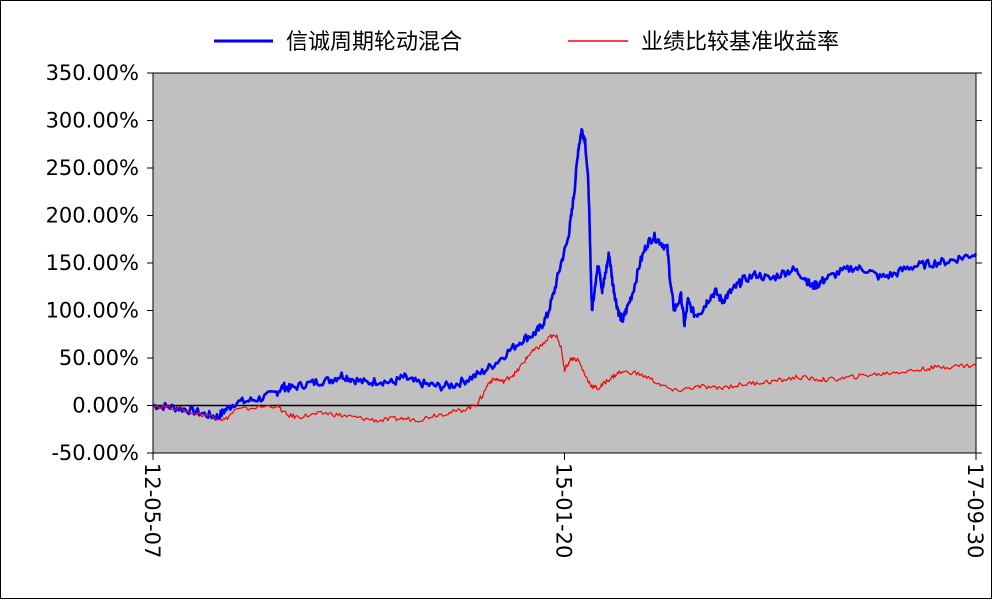  I want to click on y-tick-label: 300.00%, so click(92, 121).